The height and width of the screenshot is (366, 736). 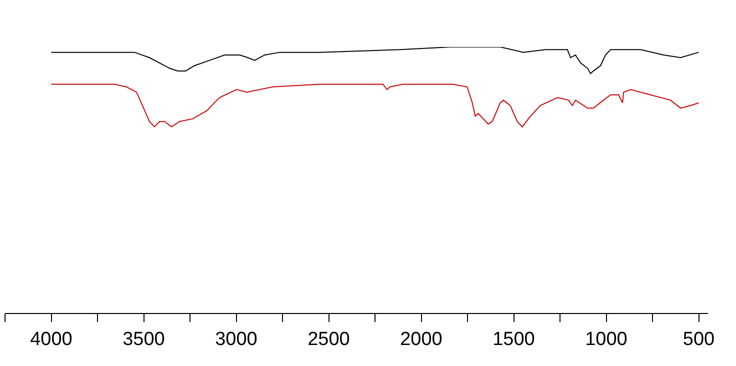 What do you see at coordinates (143, 339) in the screenshot?
I see `x-tick-label: 3500` at bounding box center [143, 339].